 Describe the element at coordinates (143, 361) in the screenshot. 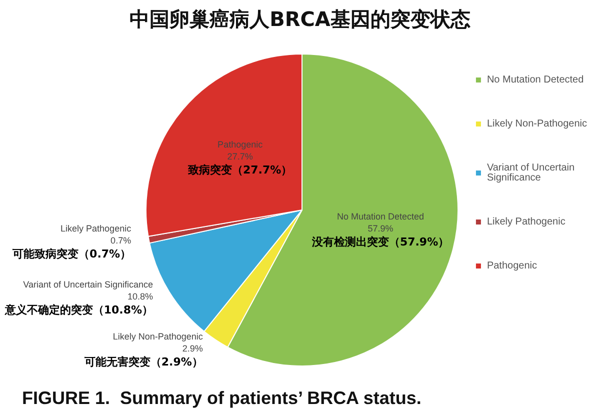

I see `text: 可能无害突变（2.9%）` at that location.